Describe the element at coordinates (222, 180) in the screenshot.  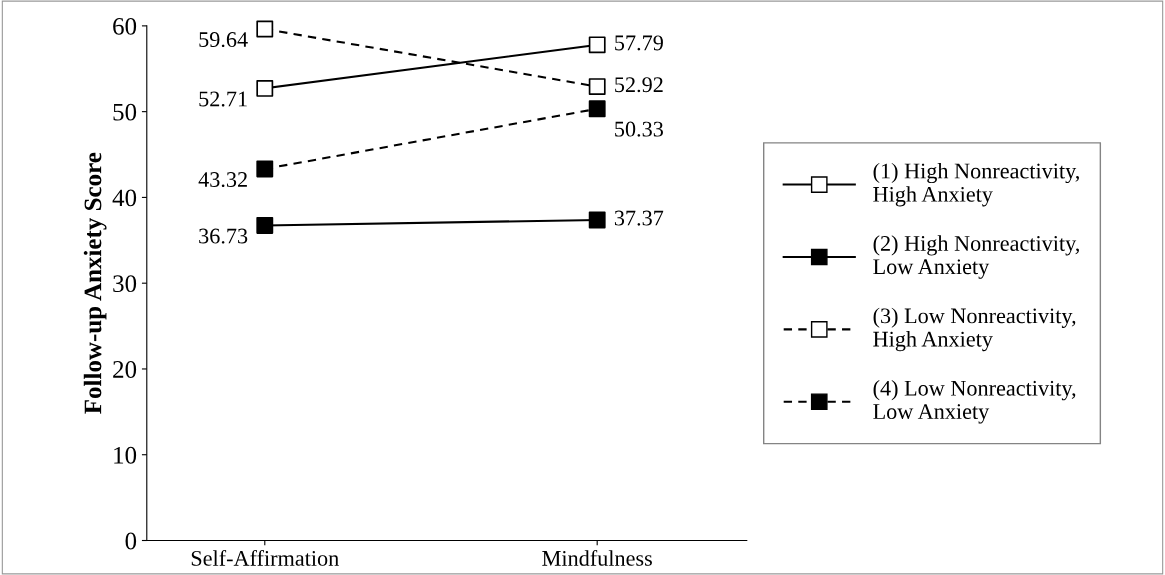
I see `data-label: 43.32` at that location.